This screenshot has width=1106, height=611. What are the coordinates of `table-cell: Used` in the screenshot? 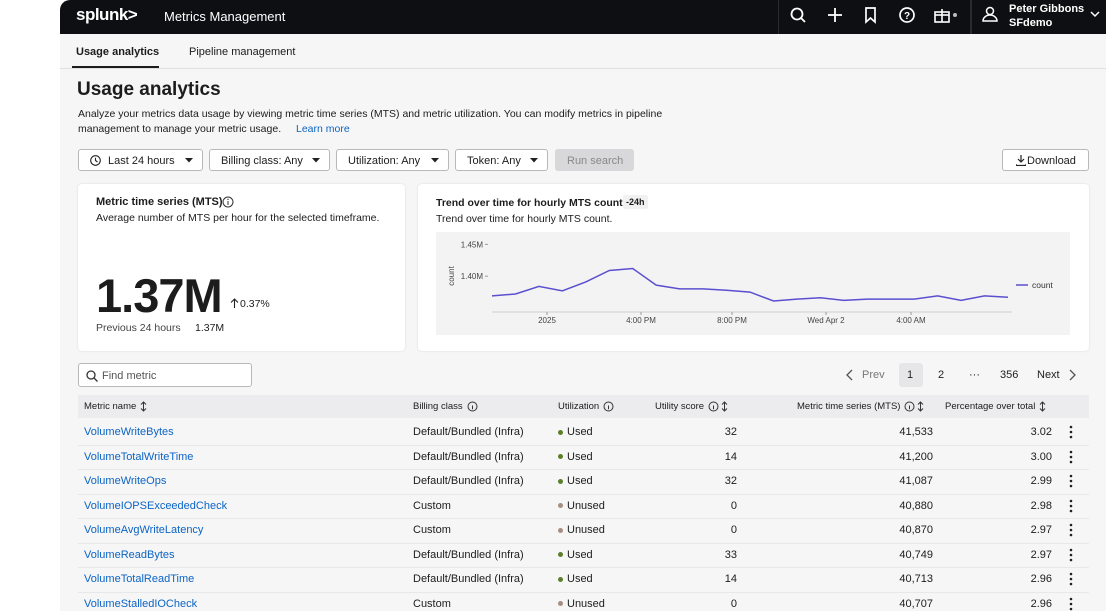 It's located at (580, 481).